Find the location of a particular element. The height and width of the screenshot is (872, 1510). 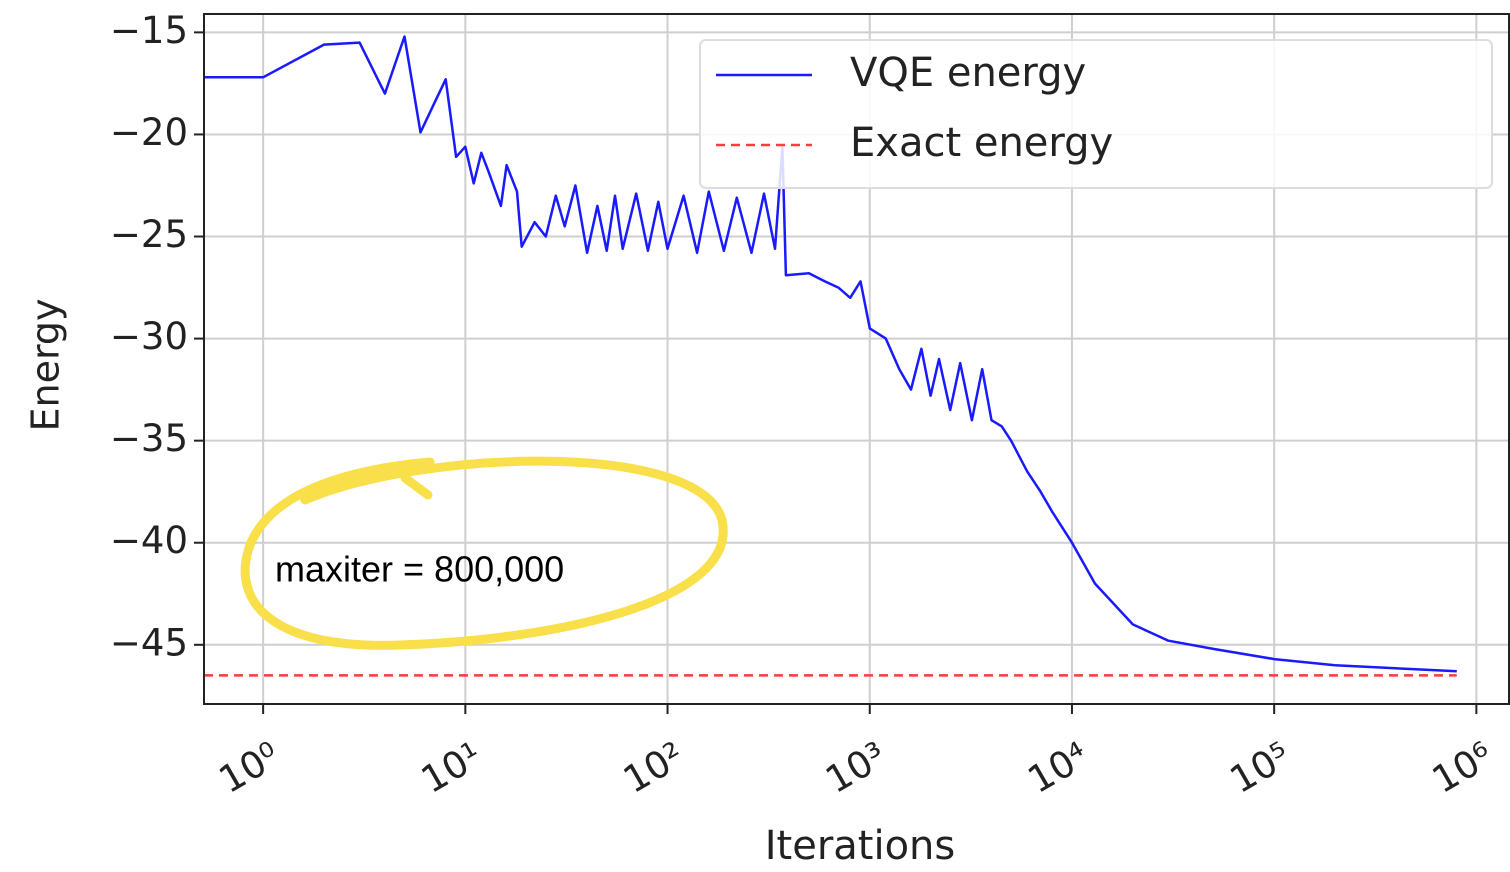

annotation: maxiter = 800,000 is located at coordinates (419, 569).